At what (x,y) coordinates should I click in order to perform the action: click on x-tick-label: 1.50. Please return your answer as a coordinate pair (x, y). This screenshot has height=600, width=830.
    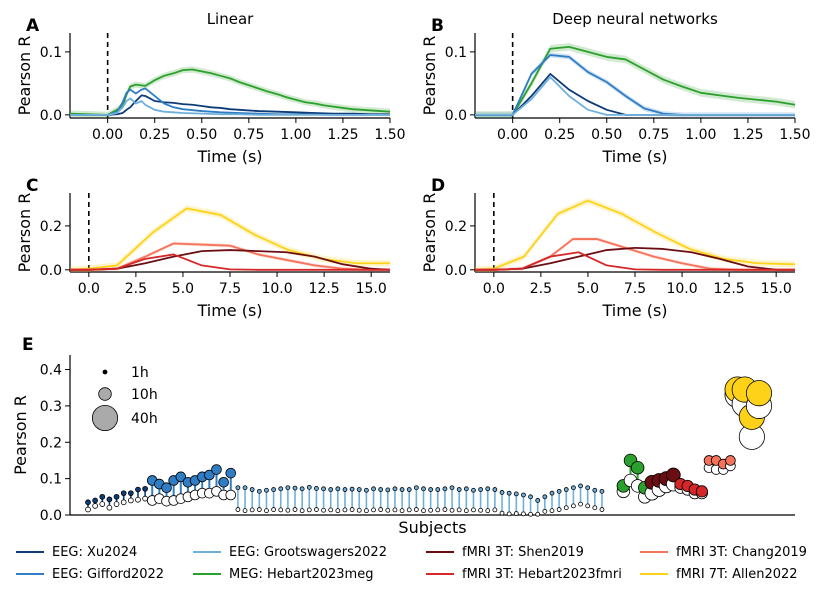
    Looking at the image, I should click on (389, 135).